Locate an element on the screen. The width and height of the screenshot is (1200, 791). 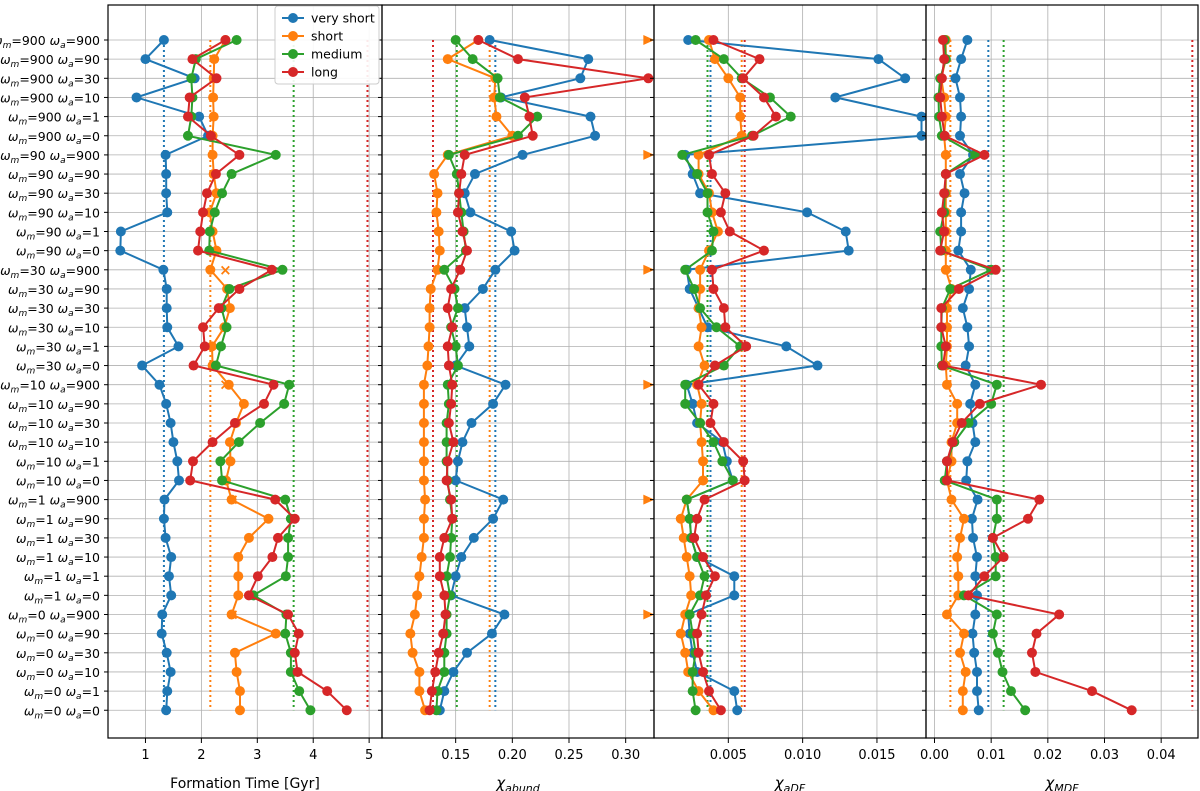
row-label: ωm=0 ωa=0 is located at coordinates (62, 712).